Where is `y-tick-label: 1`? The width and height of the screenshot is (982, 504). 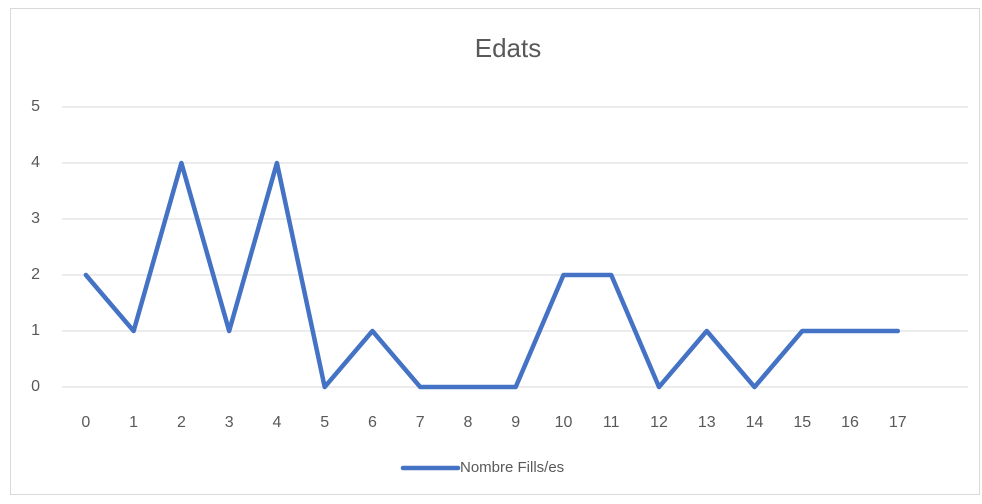 y-tick-label: 1 is located at coordinates (35, 330).